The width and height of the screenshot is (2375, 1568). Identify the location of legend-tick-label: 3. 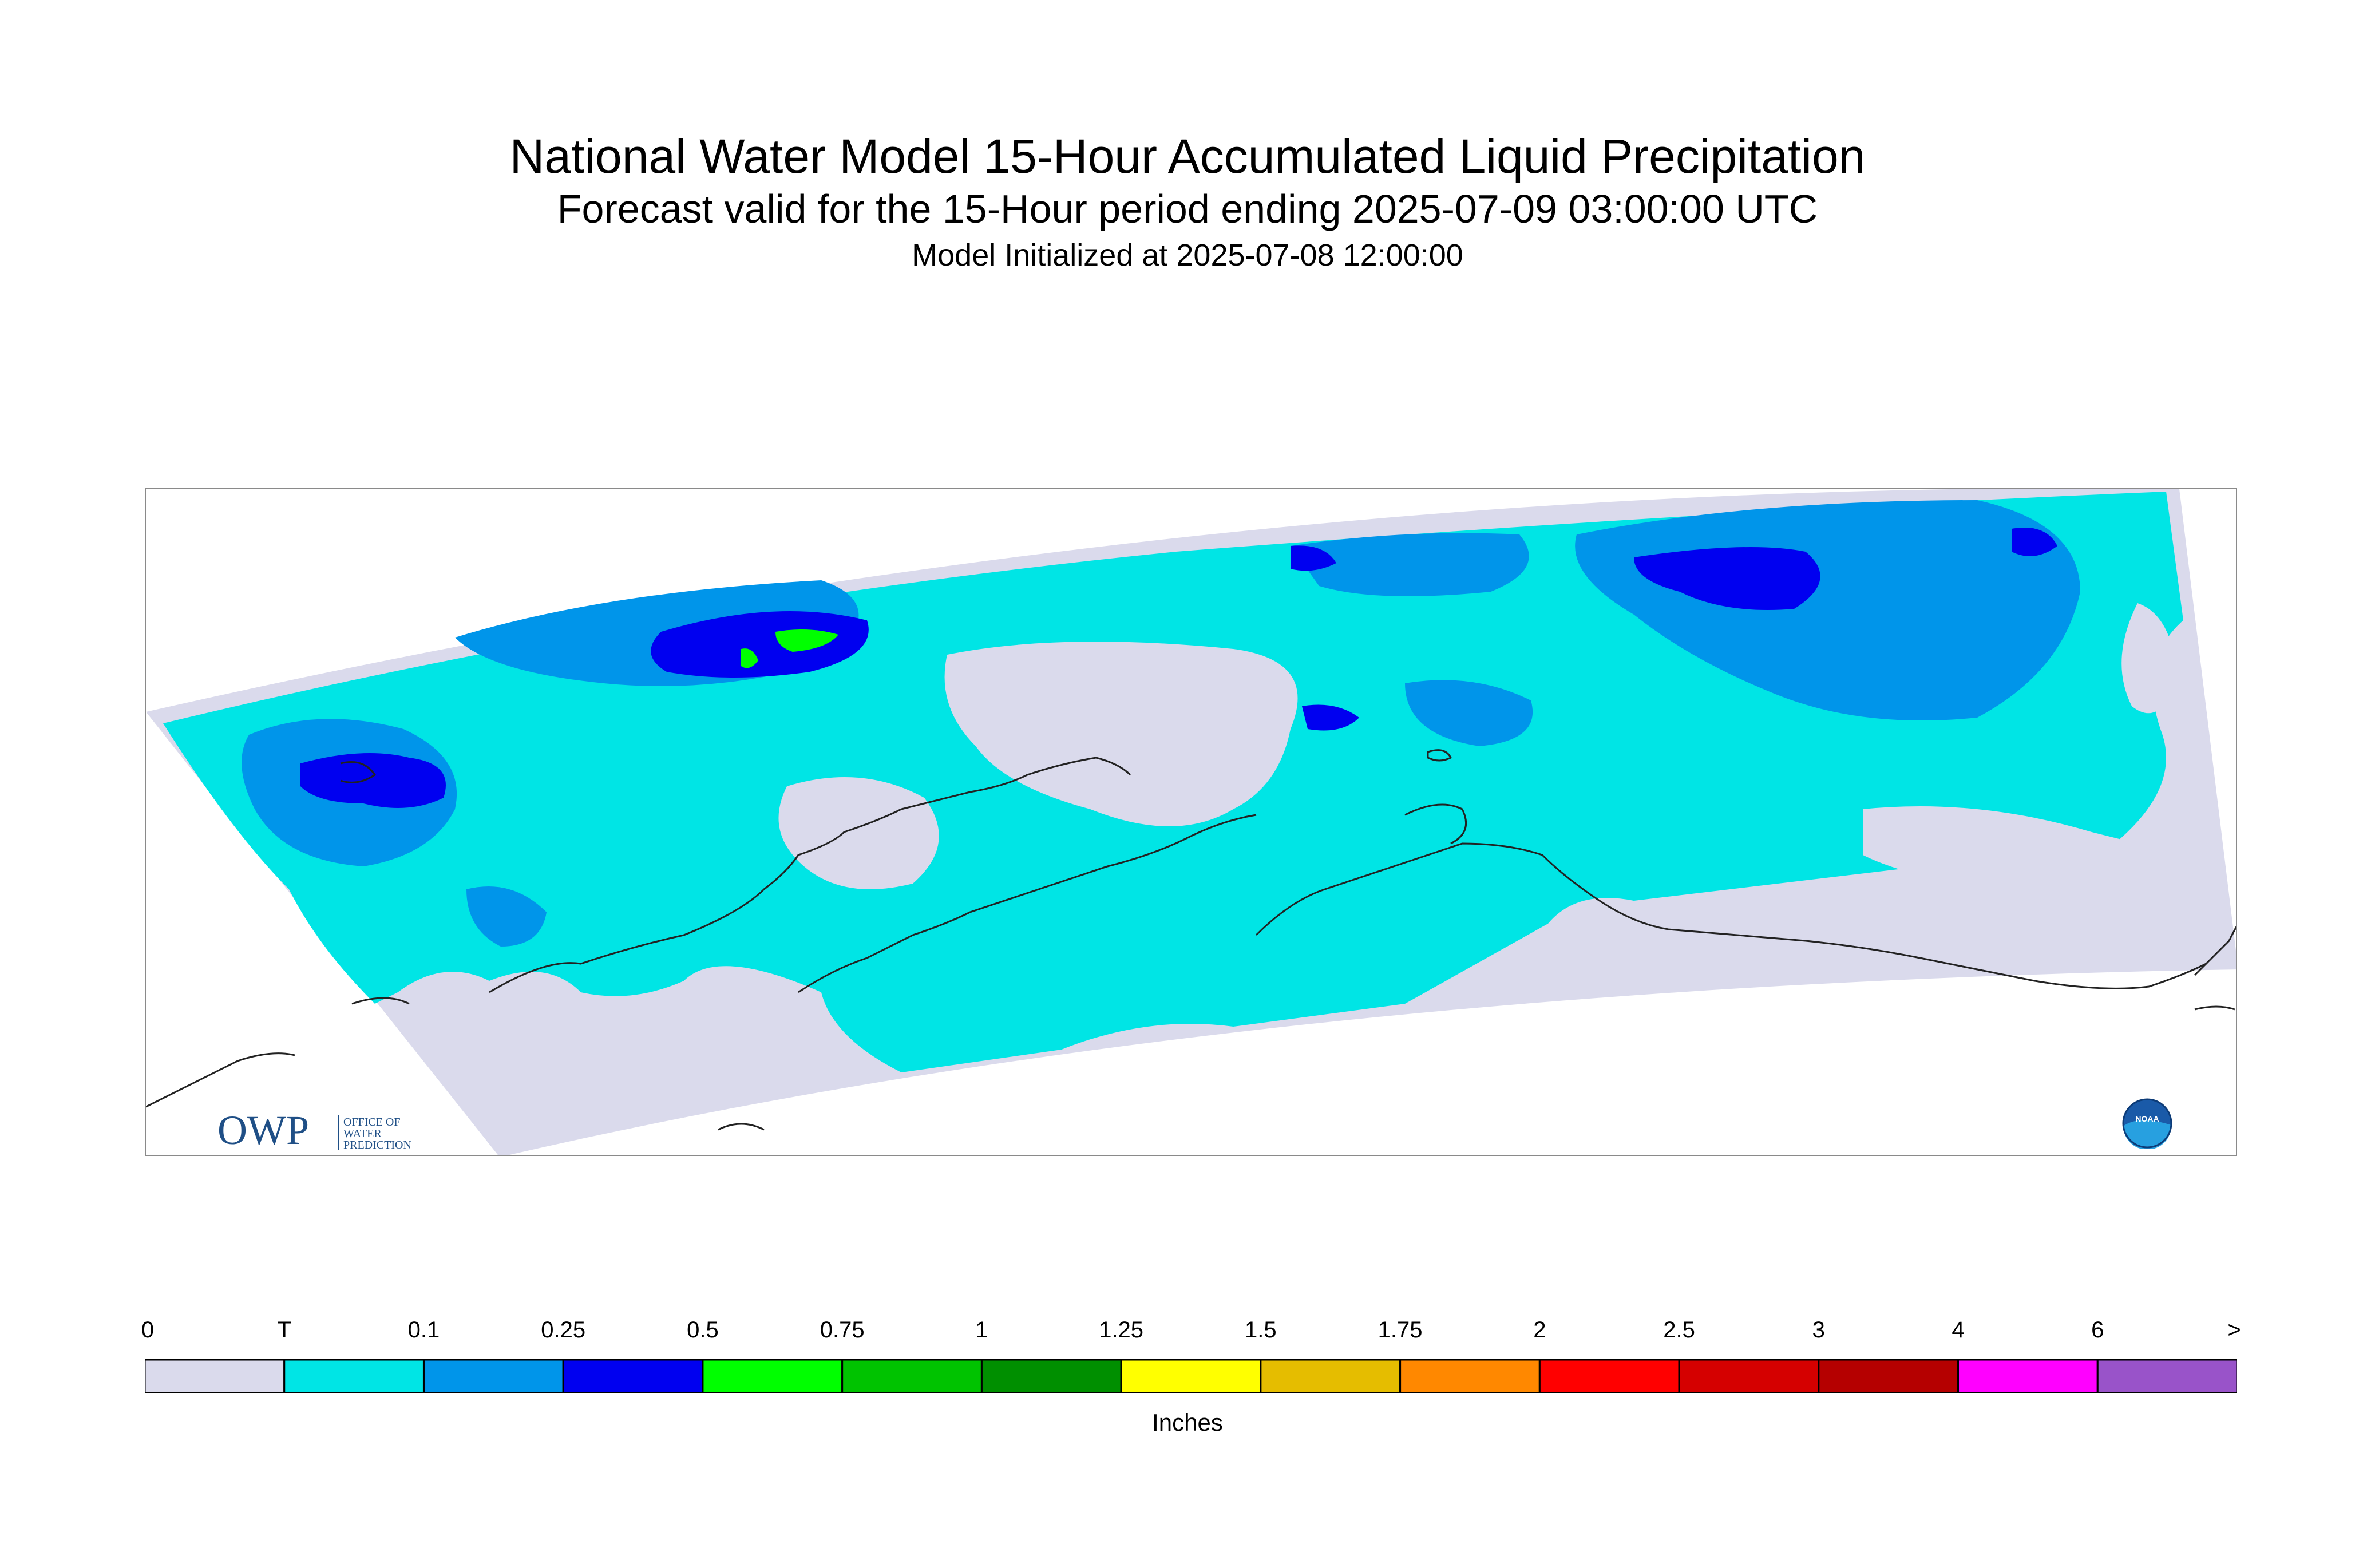
(1818, 1330).